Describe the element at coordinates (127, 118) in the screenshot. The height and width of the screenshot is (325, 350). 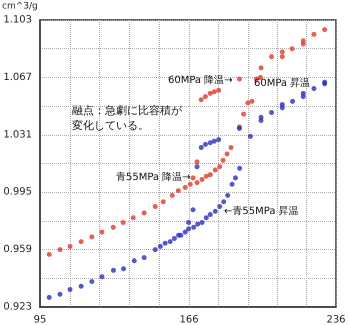
I see `annotation: 融点：急劇に比容積が変化している。` at that location.